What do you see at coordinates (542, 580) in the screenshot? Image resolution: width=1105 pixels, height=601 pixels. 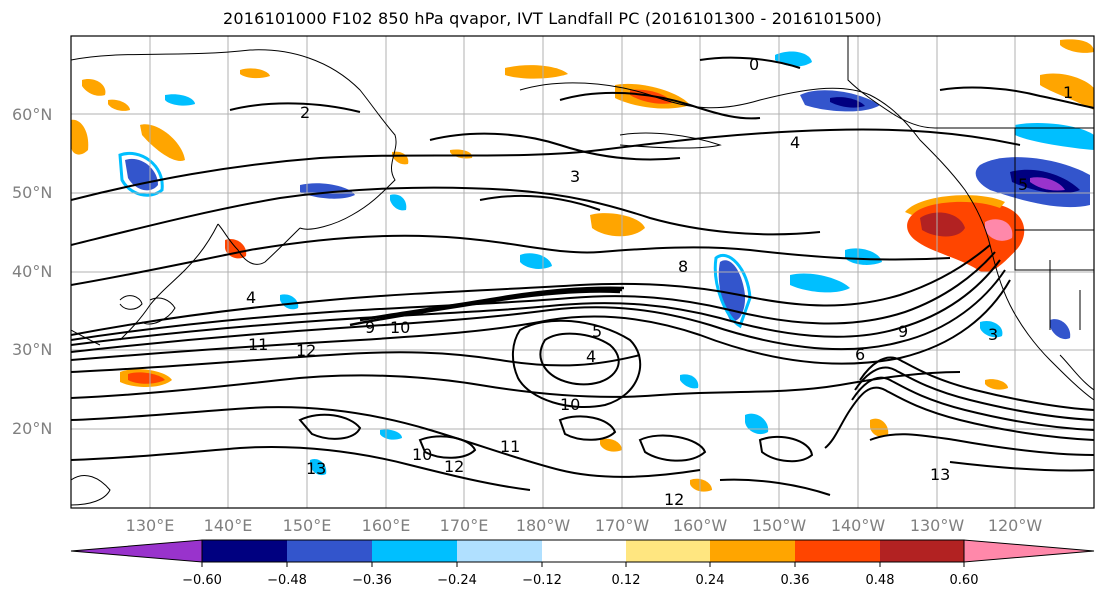 I see `colorbar-tick-label: −0.12` at bounding box center [542, 580].